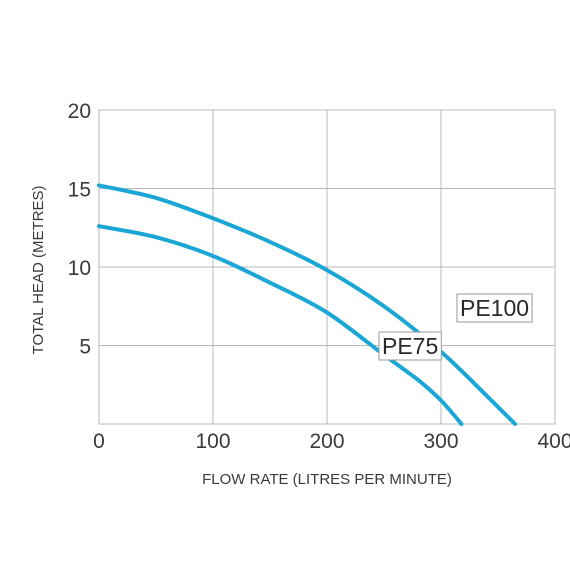 The height and width of the screenshot is (575, 570). What do you see at coordinates (85, 347) in the screenshot?
I see `y-tick-label: 5` at bounding box center [85, 347].